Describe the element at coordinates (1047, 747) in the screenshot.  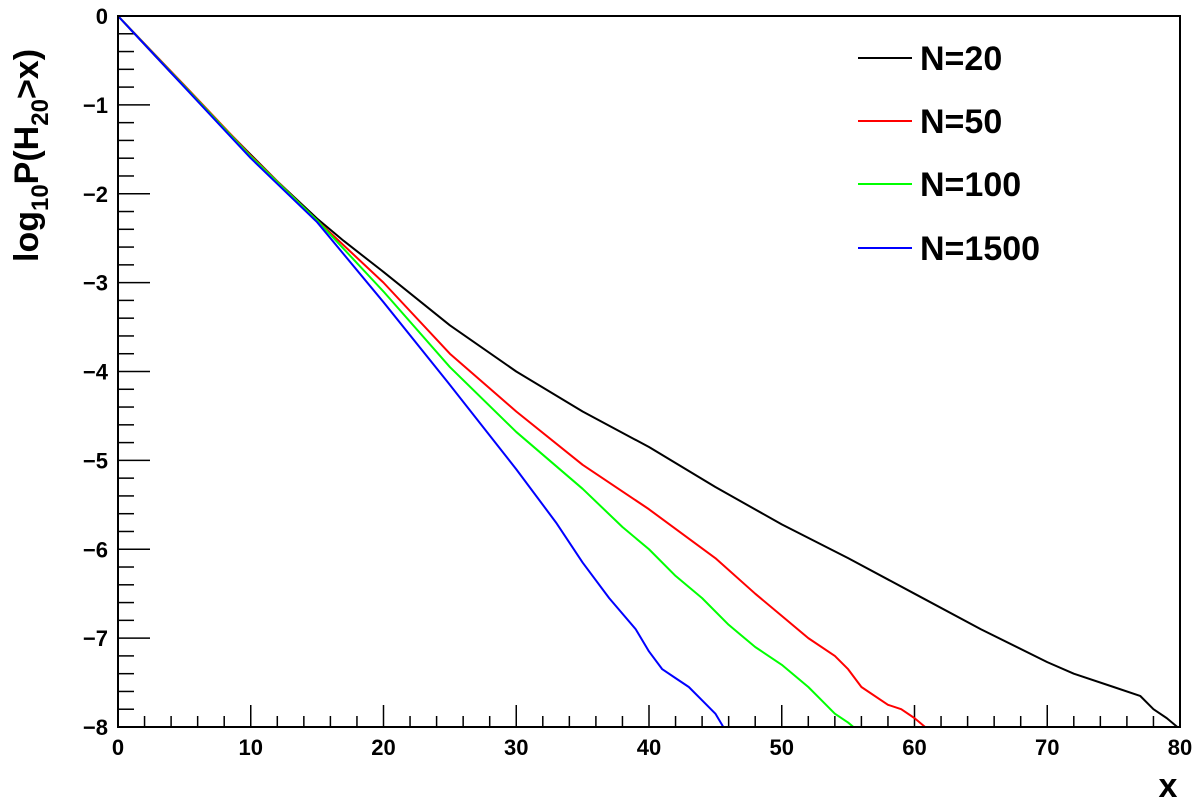
I see `x-tick-label: 70` at that location.